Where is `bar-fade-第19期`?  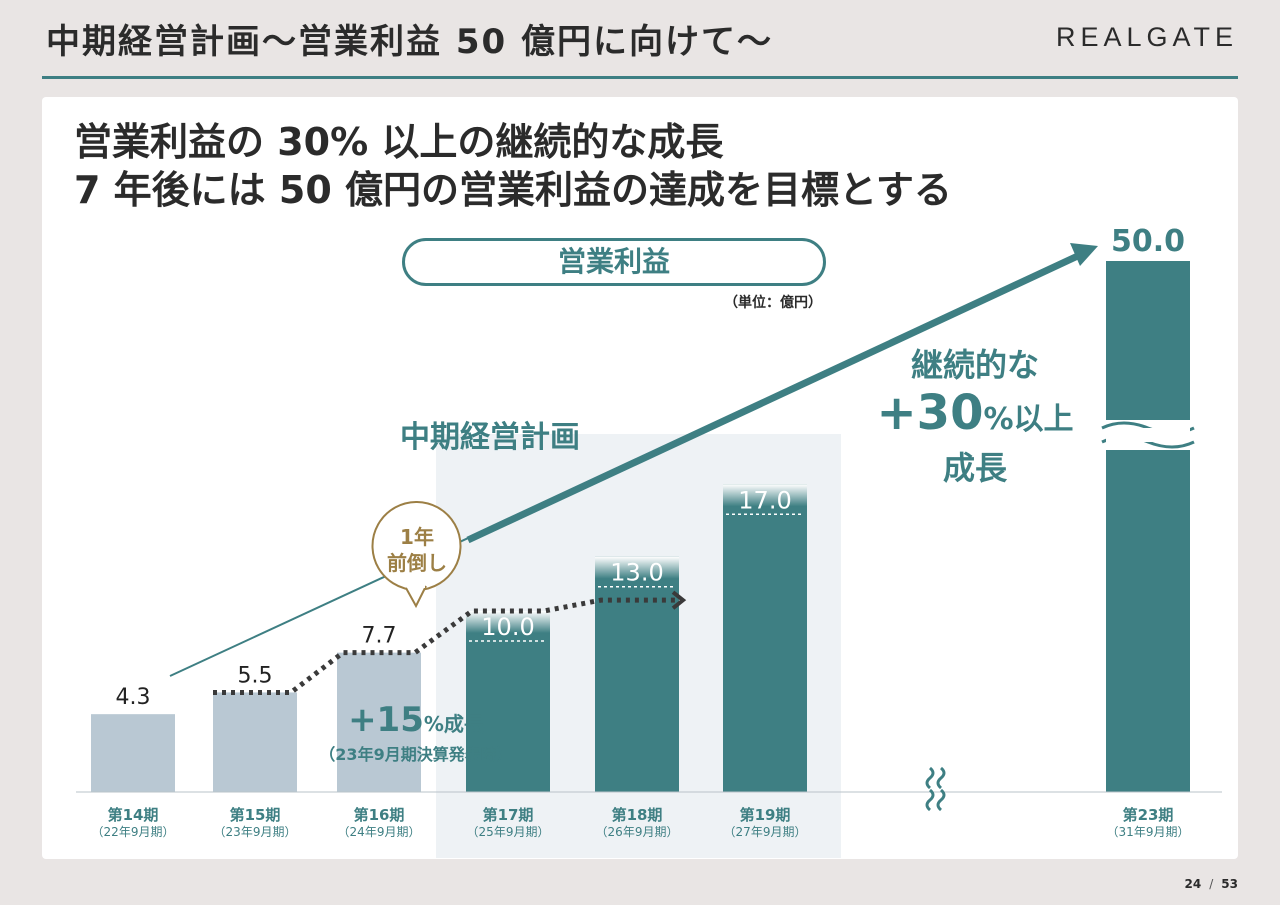 bar-fade-第19期 is located at coordinates (765, 495).